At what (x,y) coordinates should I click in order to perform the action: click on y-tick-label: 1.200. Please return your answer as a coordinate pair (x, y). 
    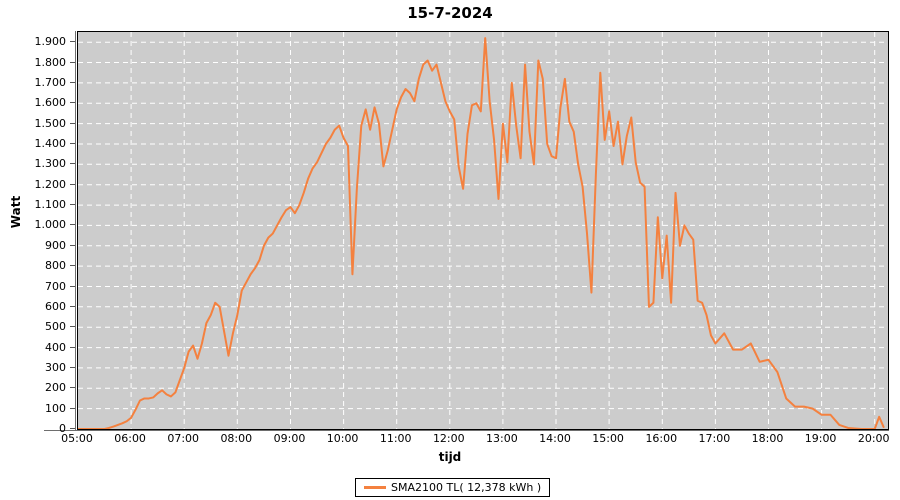
    Looking at the image, I should click on (50, 184).